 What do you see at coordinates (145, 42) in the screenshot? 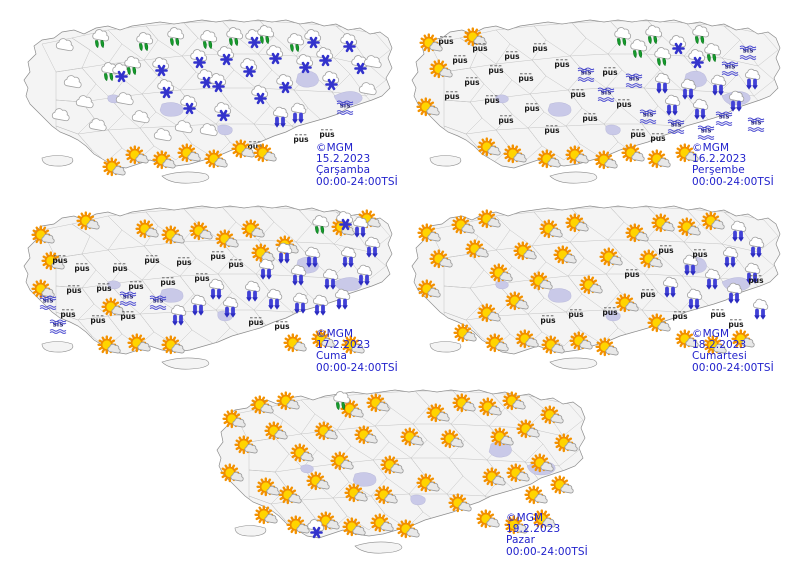
I see `cloud-shower-green-icon` at bounding box center [145, 42].